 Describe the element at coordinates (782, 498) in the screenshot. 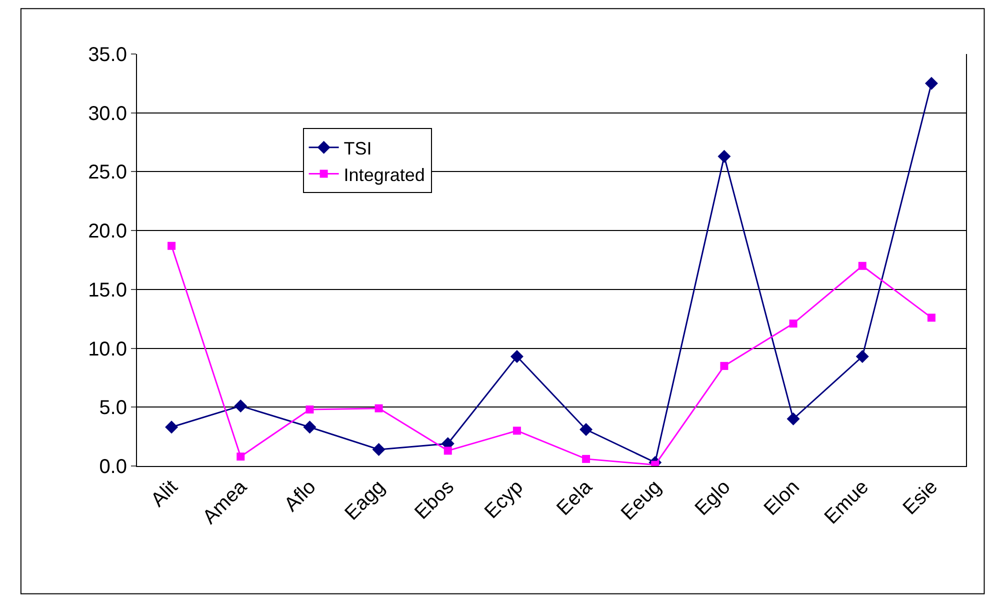

I see `x-tick-label: Elon` at that location.